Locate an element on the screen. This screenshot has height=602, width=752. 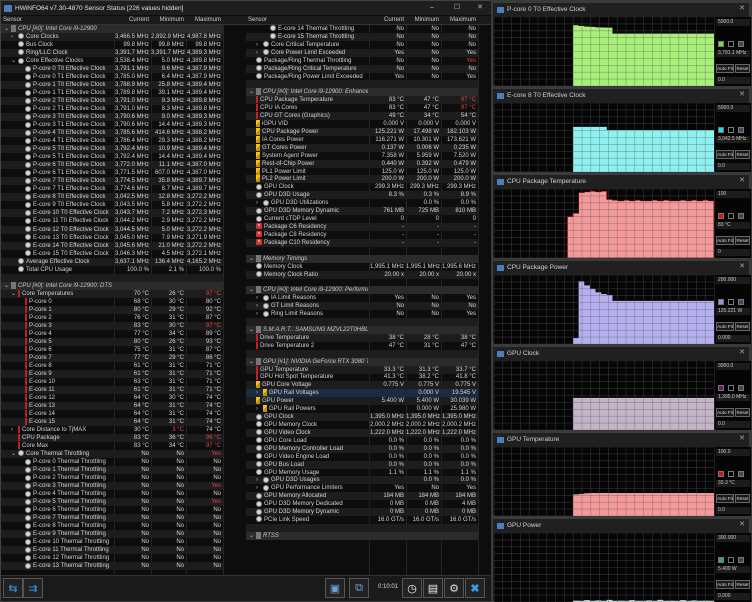
sensor-row: E-core 10 63 °C 31 °C 71 °C is located at coordinates (112, 381).